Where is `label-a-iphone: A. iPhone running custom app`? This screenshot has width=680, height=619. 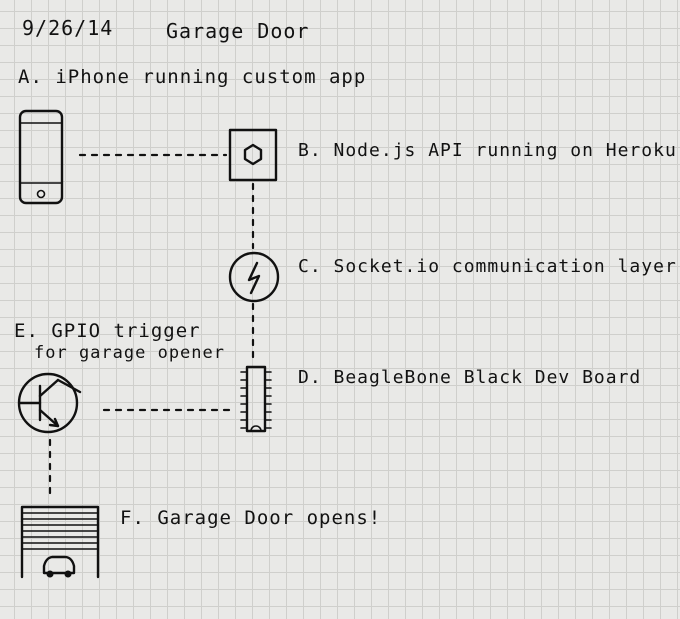 label-a-iphone: A. iPhone running custom app is located at coordinates (192, 77).